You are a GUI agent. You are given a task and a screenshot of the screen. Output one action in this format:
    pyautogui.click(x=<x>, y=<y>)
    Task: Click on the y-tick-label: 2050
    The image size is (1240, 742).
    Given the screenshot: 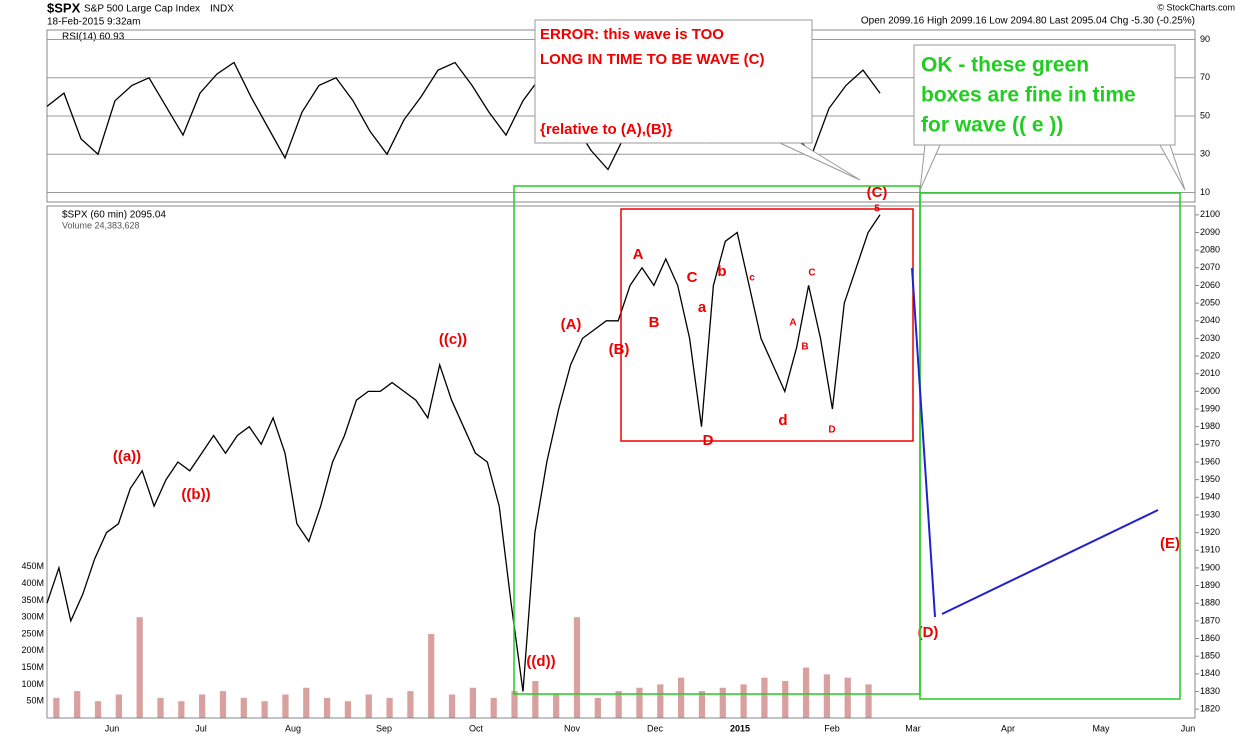 What is the action you would take?
    pyautogui.click(x=1210, y=302)
    